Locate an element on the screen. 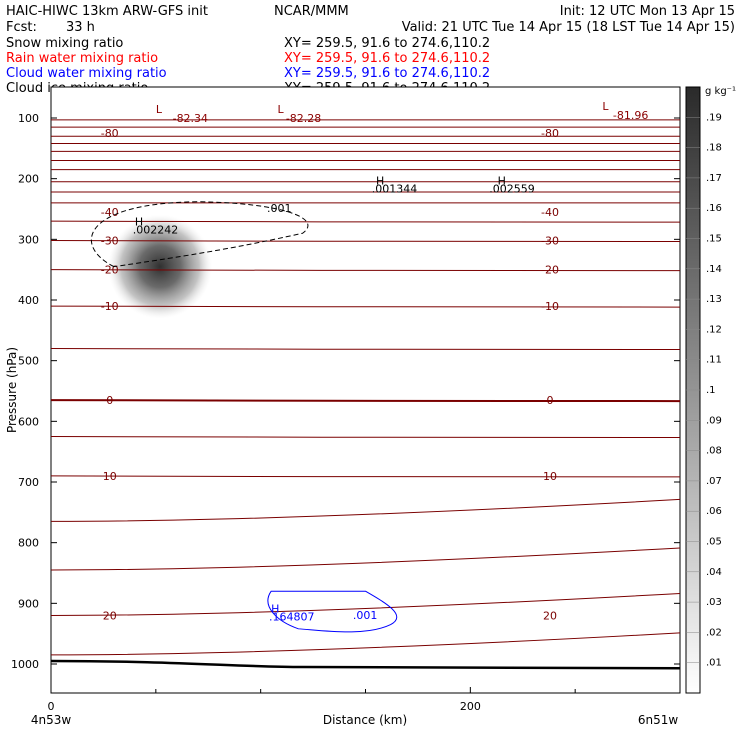 The image size is (740, 740). x-axis: 0 200 is located at coordinates (312, 700).